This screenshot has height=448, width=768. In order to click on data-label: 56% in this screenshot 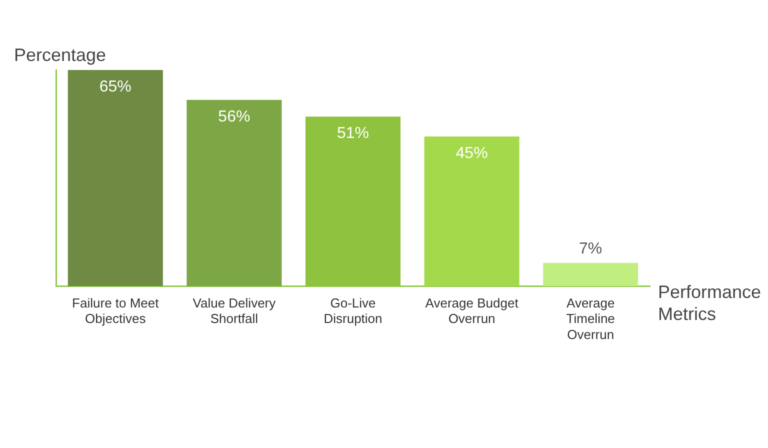, I will do `click(234, 117)`.